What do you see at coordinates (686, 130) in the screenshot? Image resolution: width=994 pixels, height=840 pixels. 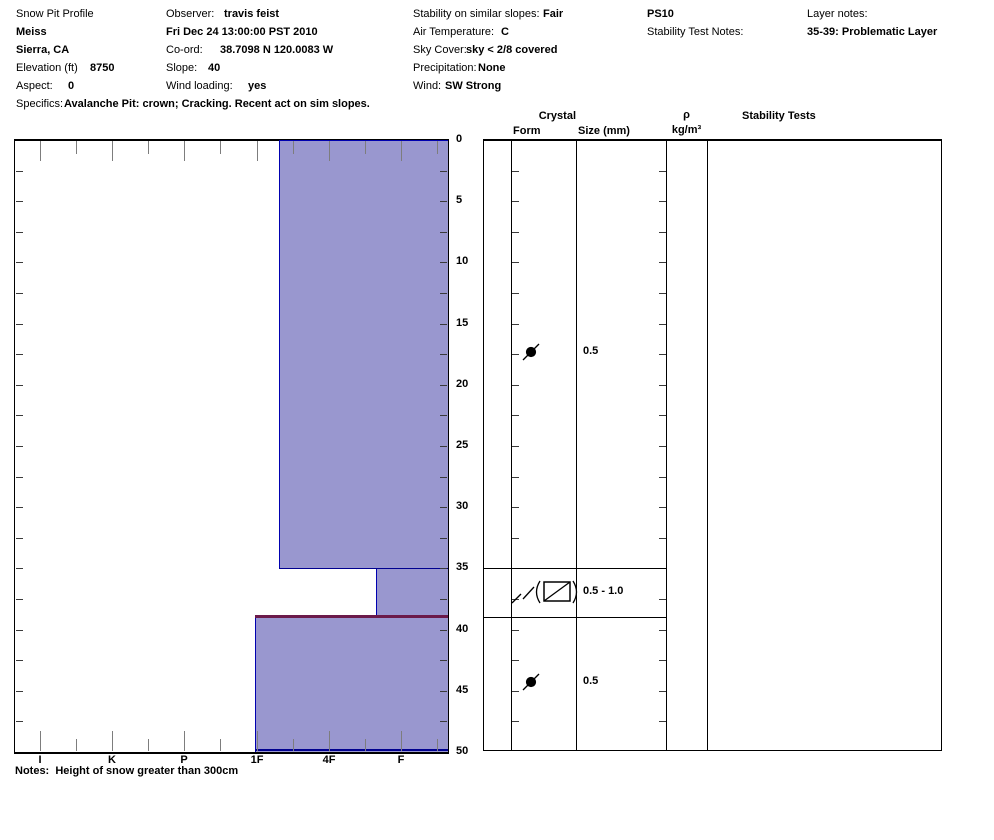 I see `density-header-units: kg/m³` at bounding box center [686, 130].